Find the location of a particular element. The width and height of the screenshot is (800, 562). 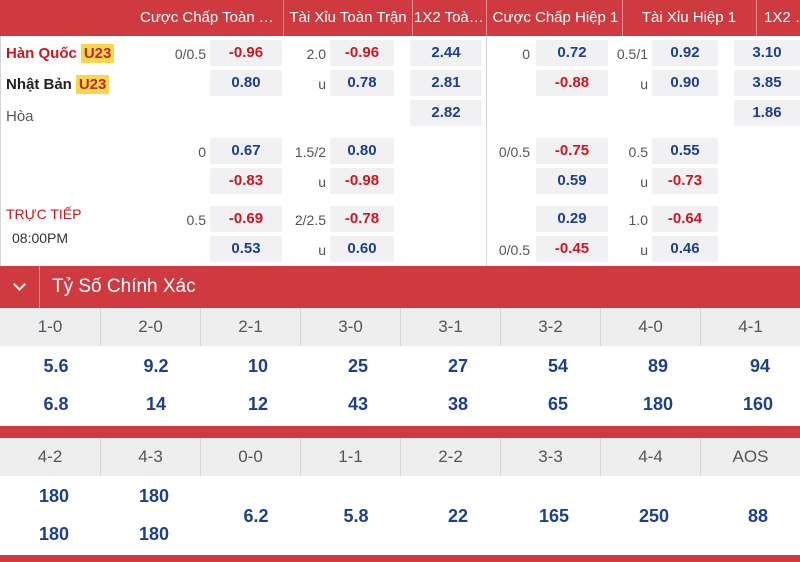

score-odds: 89 is located at coordinates (658, 366).